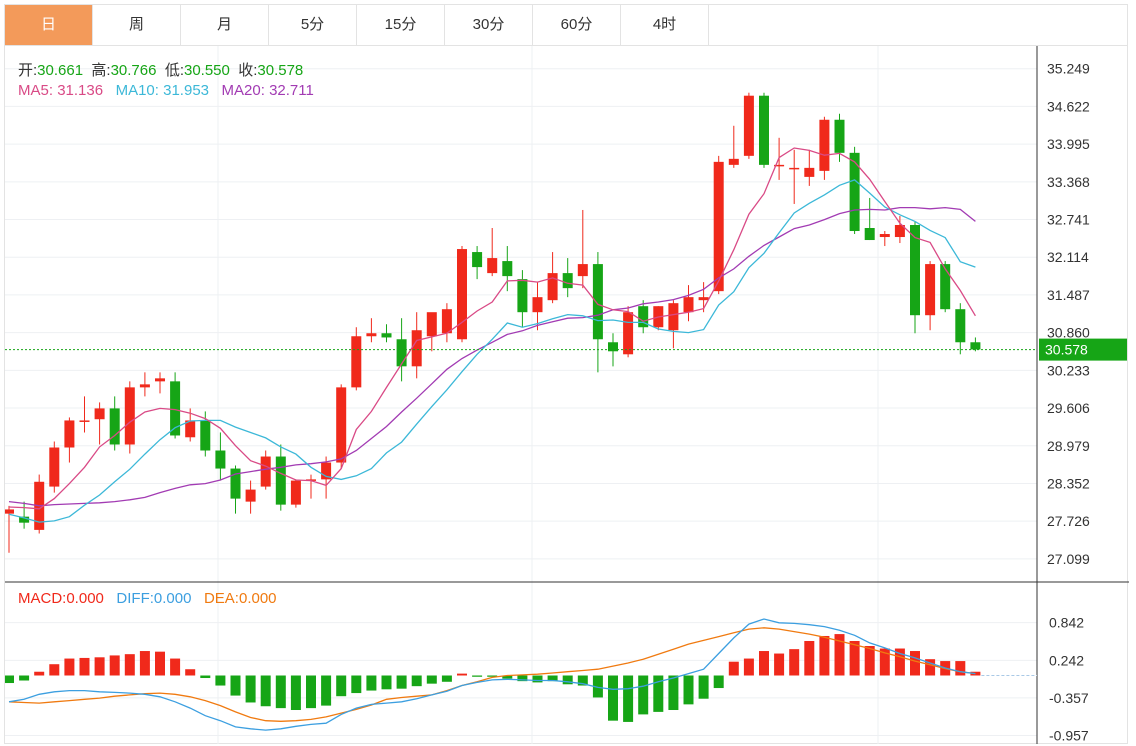  Describe the element at coordinates (1066, 350) in the screenshot. I see `last-price-label: 30.578` at that location.